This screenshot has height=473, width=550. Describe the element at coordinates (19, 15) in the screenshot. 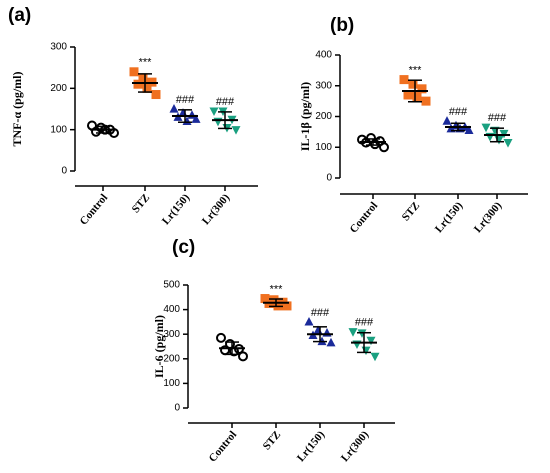

I see `panel-title: (a)` at that location.